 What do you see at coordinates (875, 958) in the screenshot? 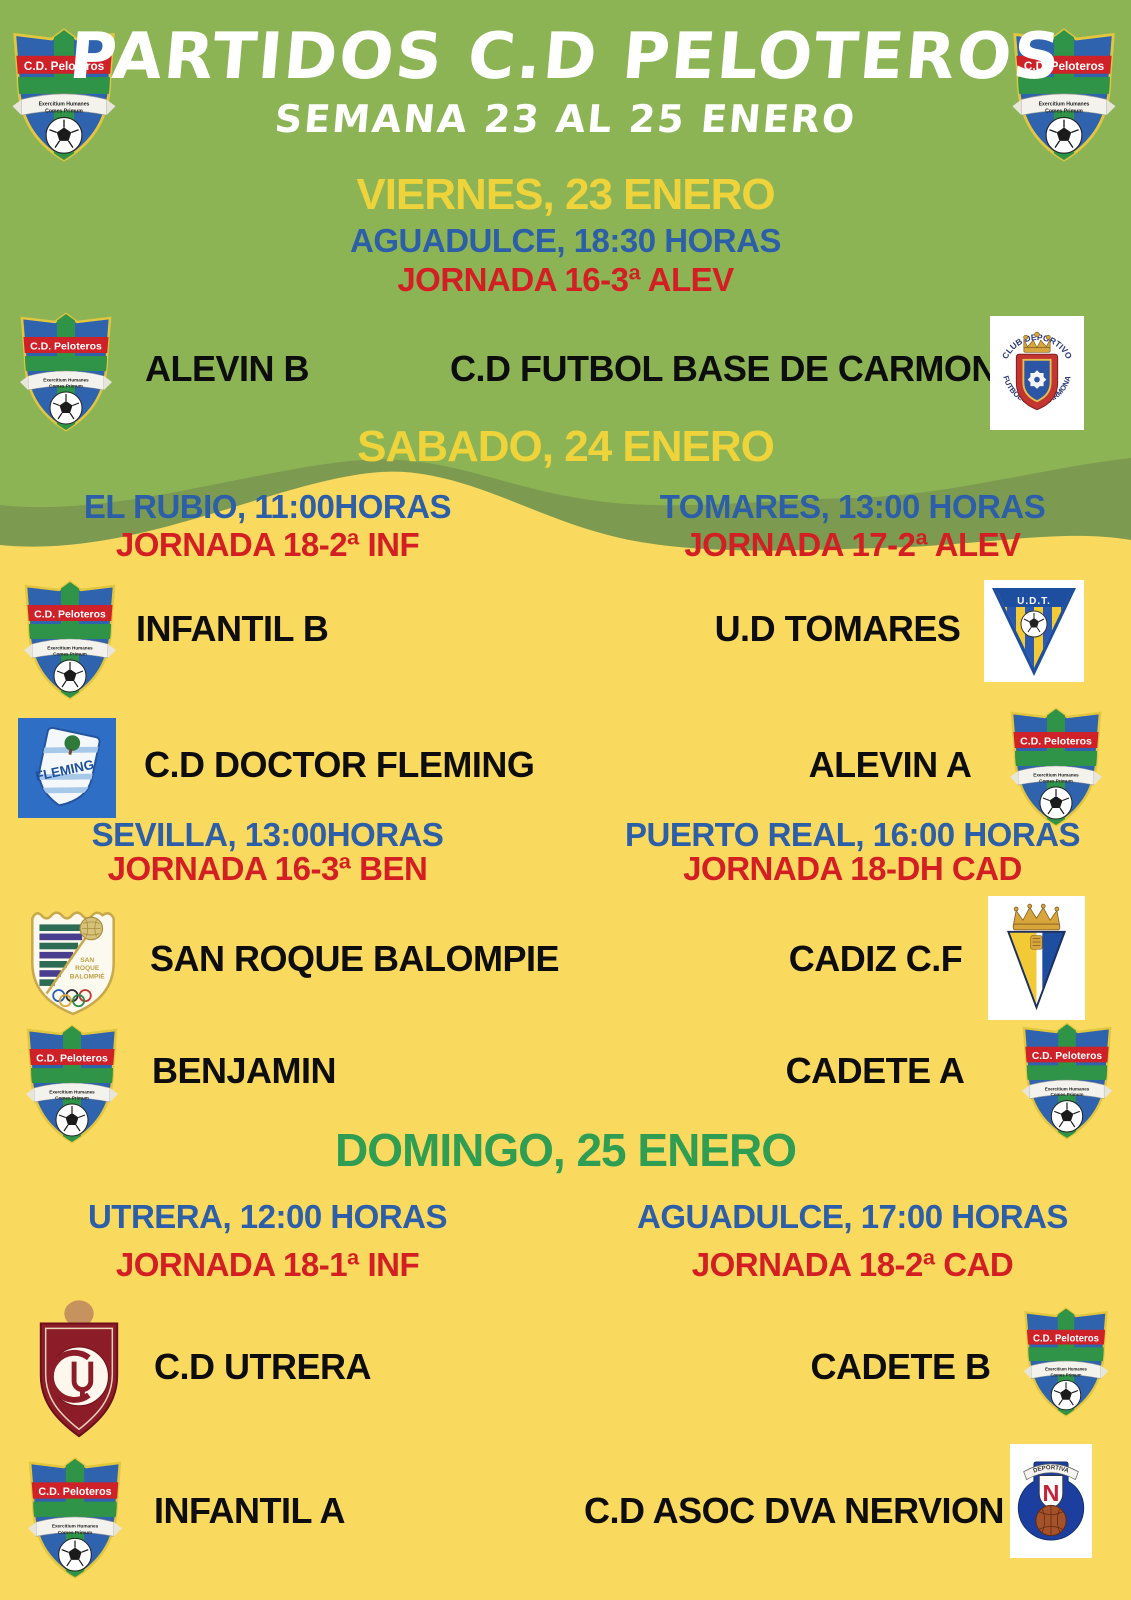
I see `team-label-cadiz: CADIZ C.F` at bounding box center [875, 958].